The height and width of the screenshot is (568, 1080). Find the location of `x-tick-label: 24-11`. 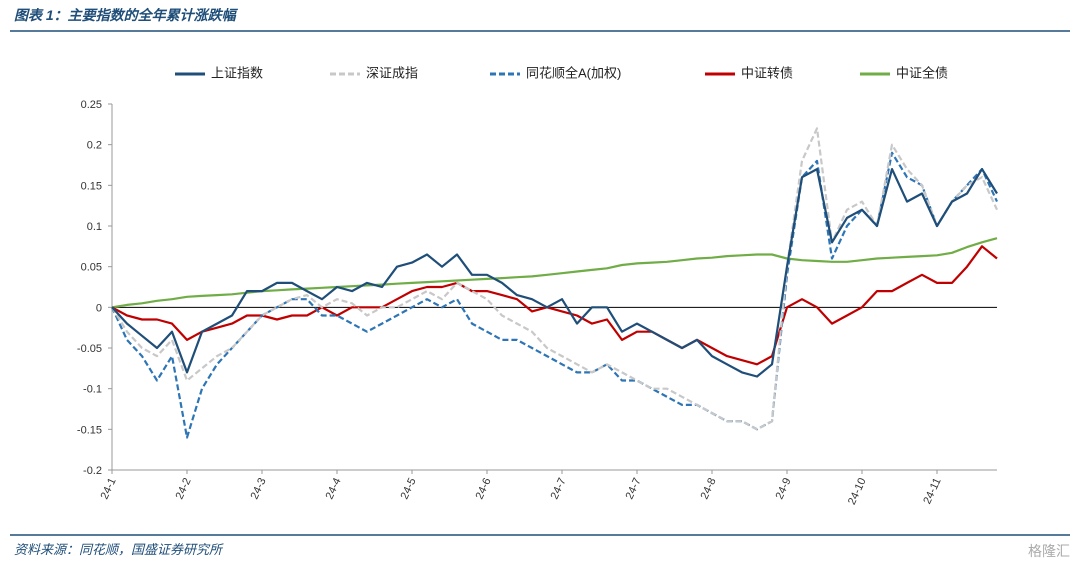

x-tick-label: 24-11 is located at coordinates (932, 491).